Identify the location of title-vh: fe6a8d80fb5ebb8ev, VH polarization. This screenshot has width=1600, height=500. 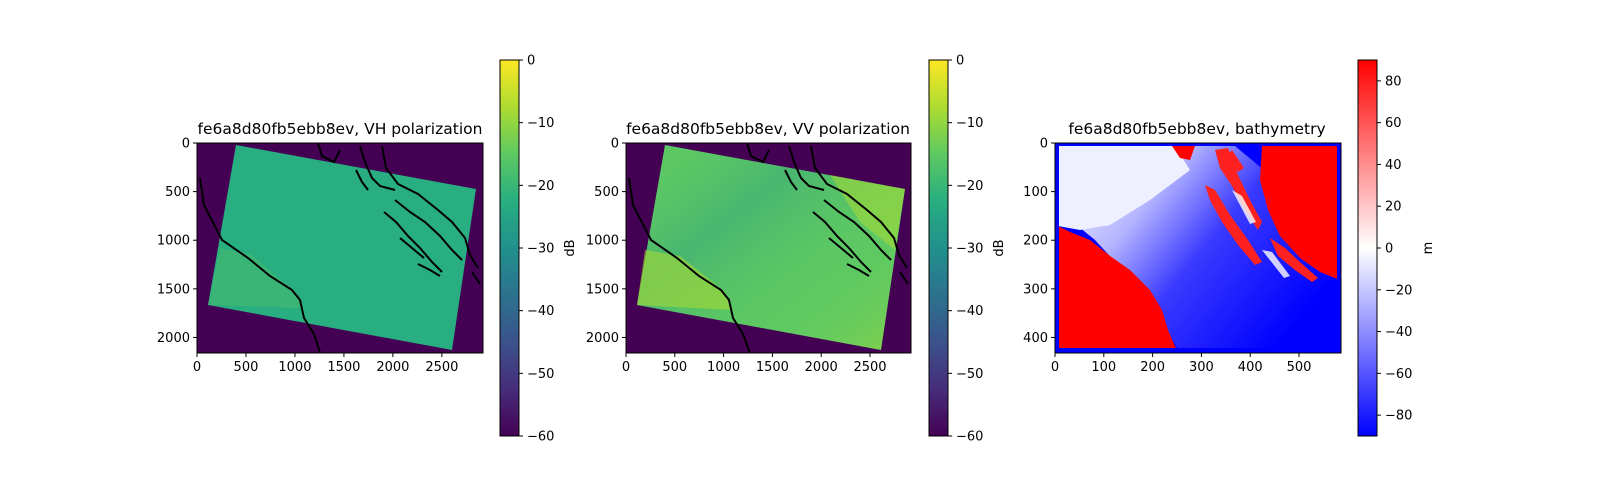
(340, 129).